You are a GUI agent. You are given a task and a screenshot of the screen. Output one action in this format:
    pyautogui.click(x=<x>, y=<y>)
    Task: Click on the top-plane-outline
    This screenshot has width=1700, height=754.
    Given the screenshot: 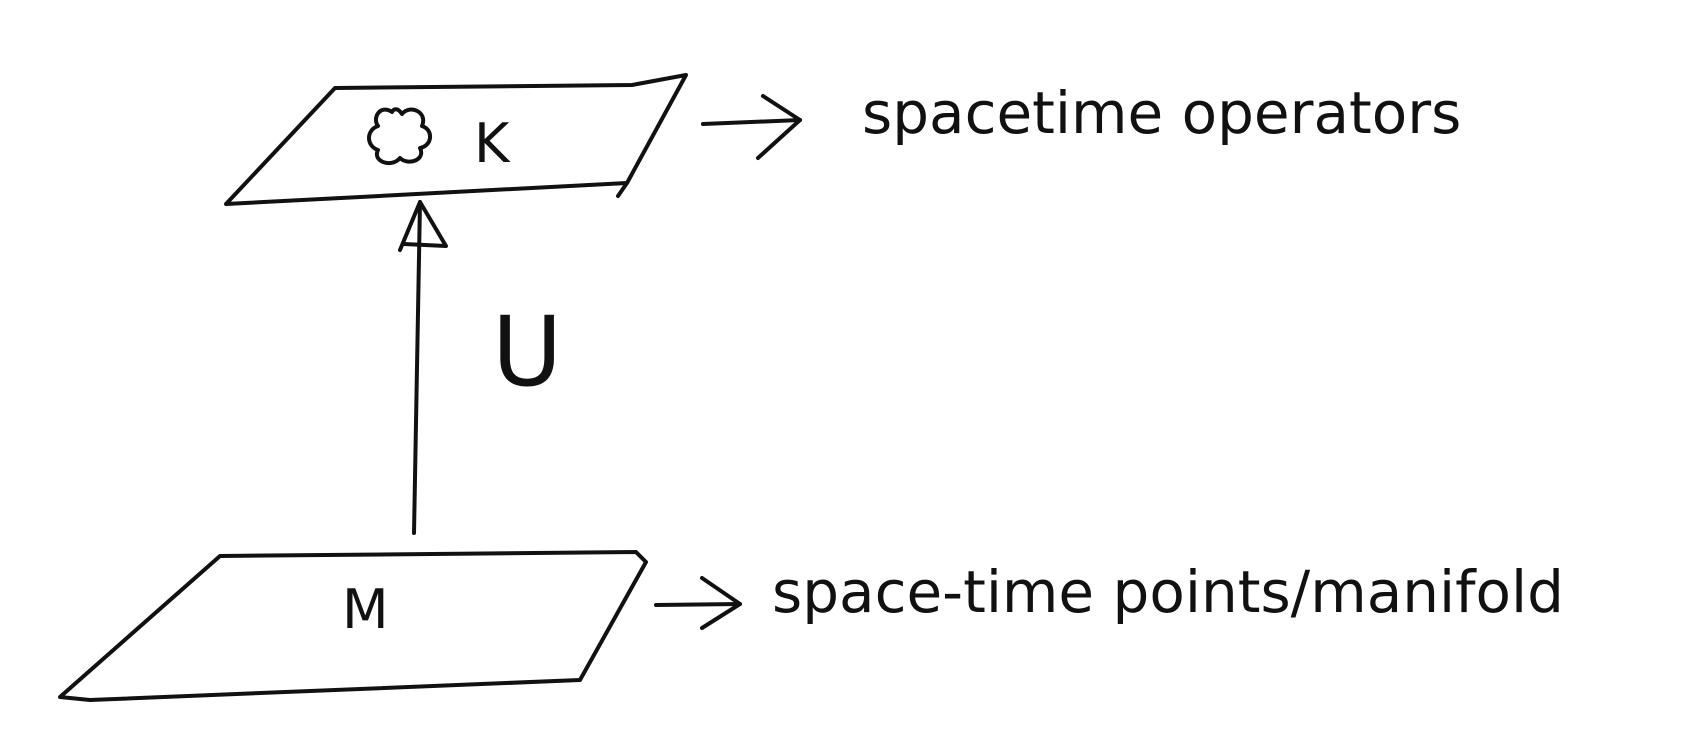 What is the action you would take?
    pyautogui.click(x=456, y=139)
    